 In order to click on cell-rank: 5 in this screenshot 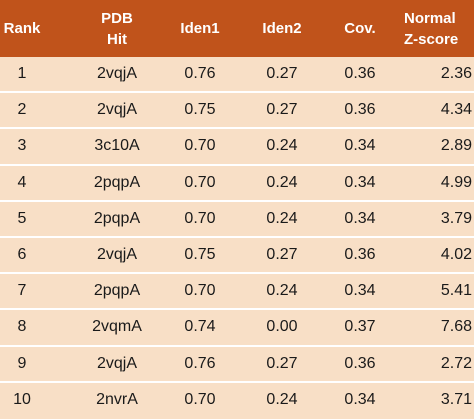, I will do `click(22, 218)`.